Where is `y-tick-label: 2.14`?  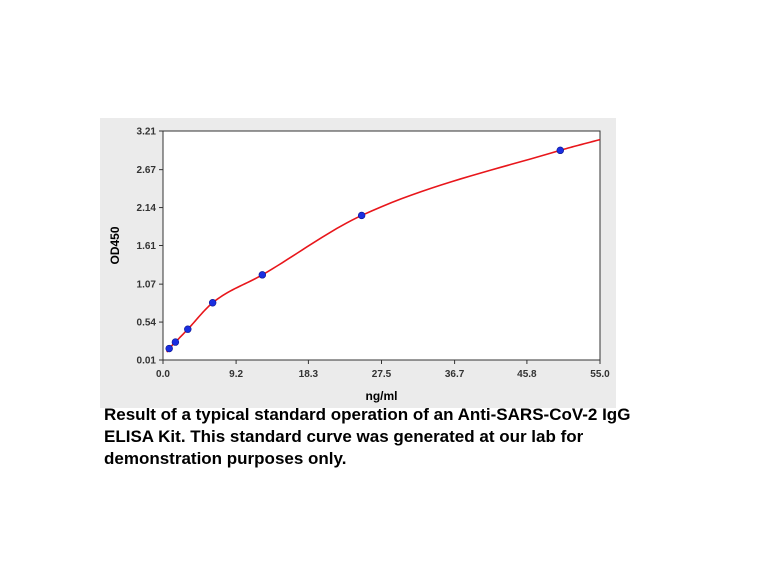 y-tick-label: 2.14 is located at coordinates (147, 208).